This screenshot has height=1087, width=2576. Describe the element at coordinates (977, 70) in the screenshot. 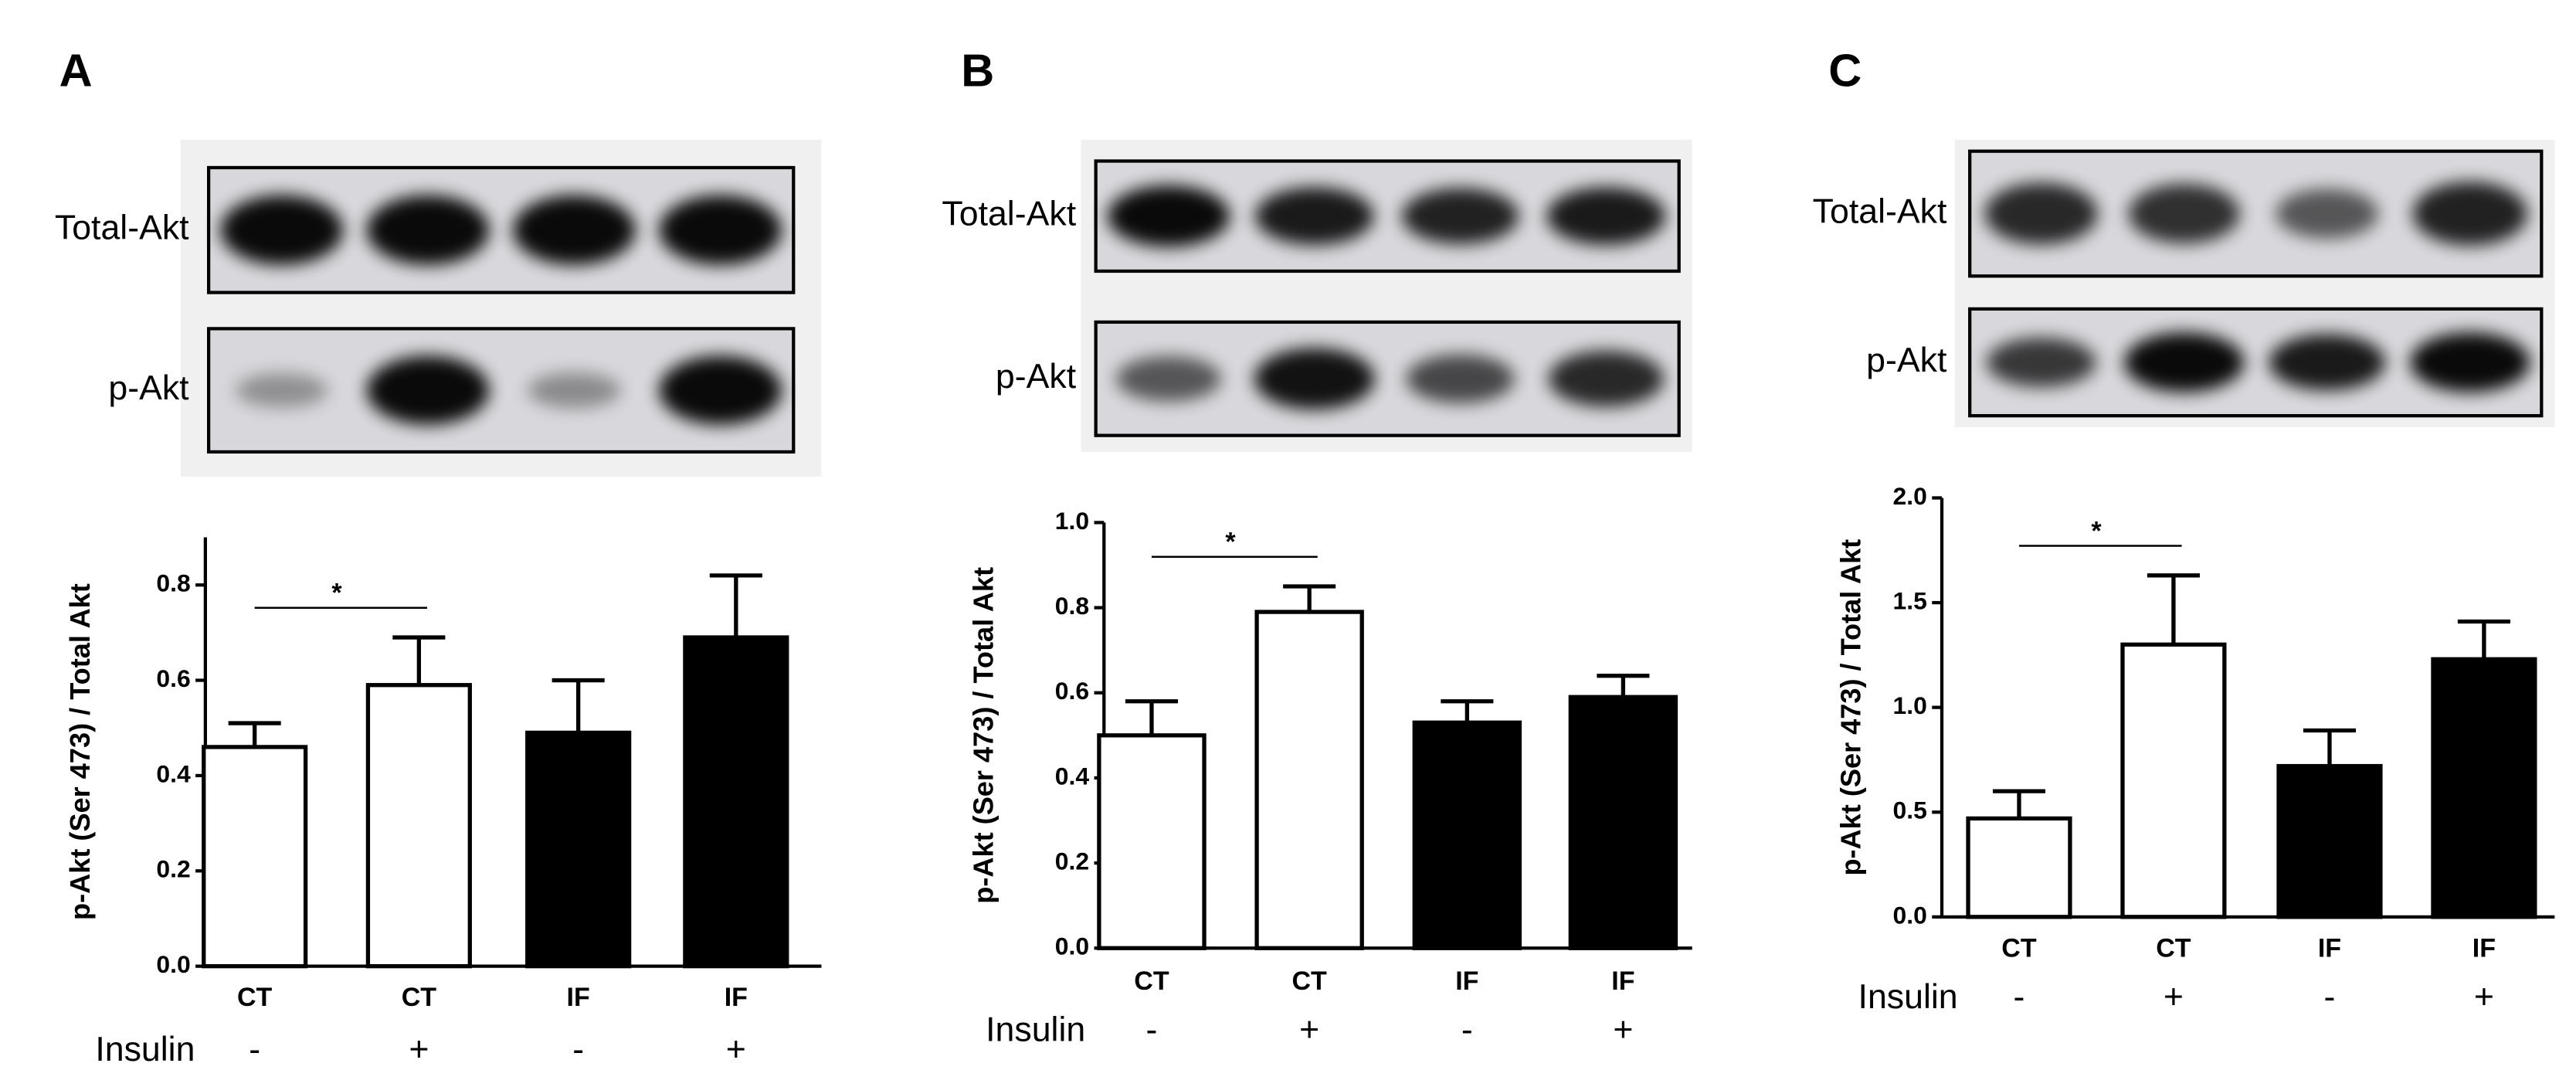

I see `panel-label: B` at that location.